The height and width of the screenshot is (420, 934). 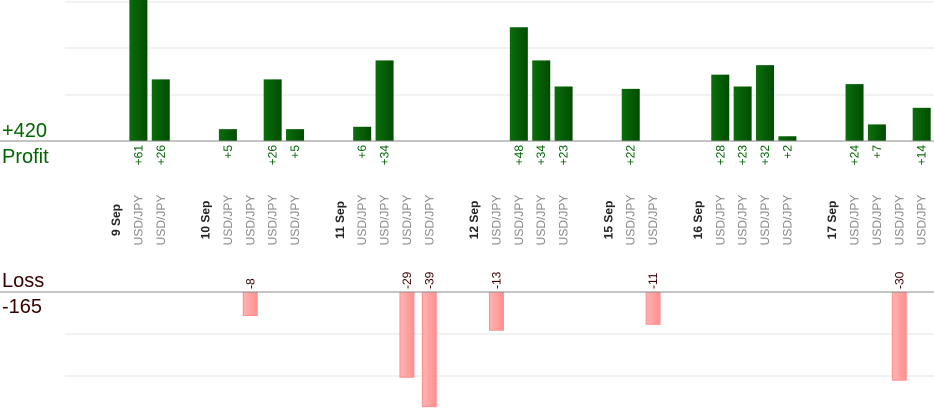 What do you see at coordinates (899, 280) in the screenshot?
I see `loss-value-label: -30` at bounding box center [899, 280].